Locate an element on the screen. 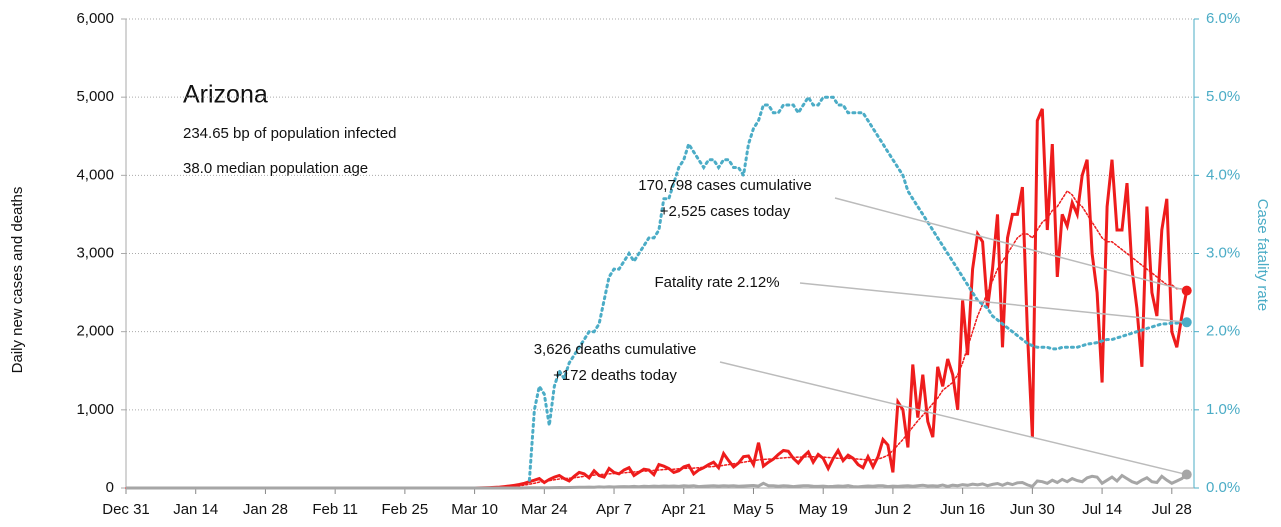 Image resolution: width=1281 pixels, height=527 pixels. y-tick-label: 4,000 is located at coordinates (95, 174).